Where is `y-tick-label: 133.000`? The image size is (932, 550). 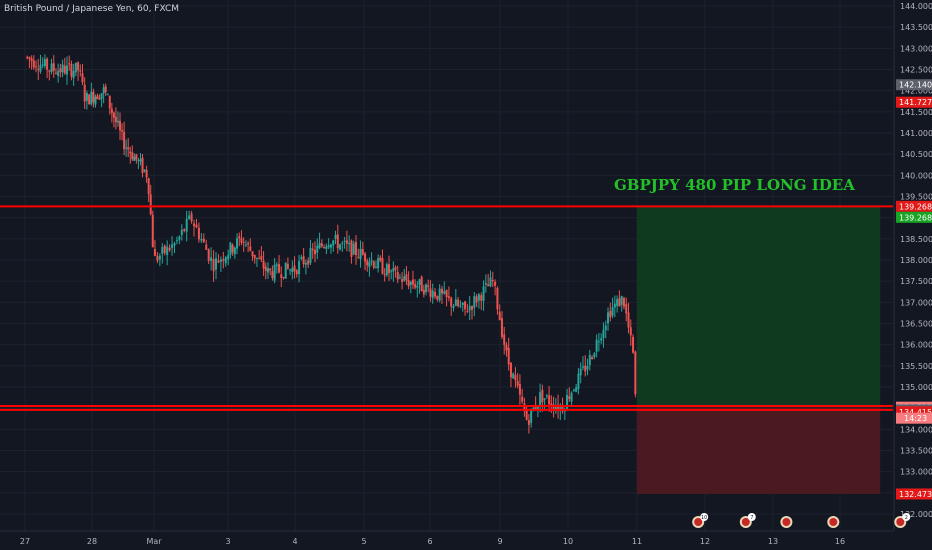
y-tick-label: 133.000 is located at coordinates (916, 472).